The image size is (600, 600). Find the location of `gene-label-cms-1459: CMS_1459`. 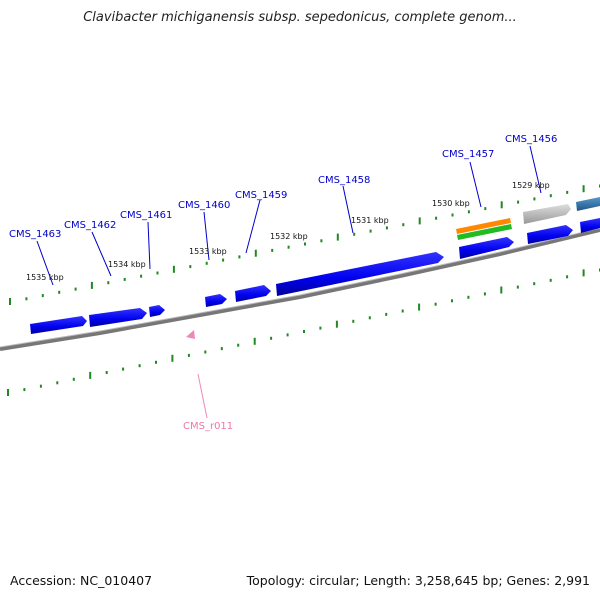

gene-label-cms-1459: CMS_1459 is located at coordinates (261, 195).